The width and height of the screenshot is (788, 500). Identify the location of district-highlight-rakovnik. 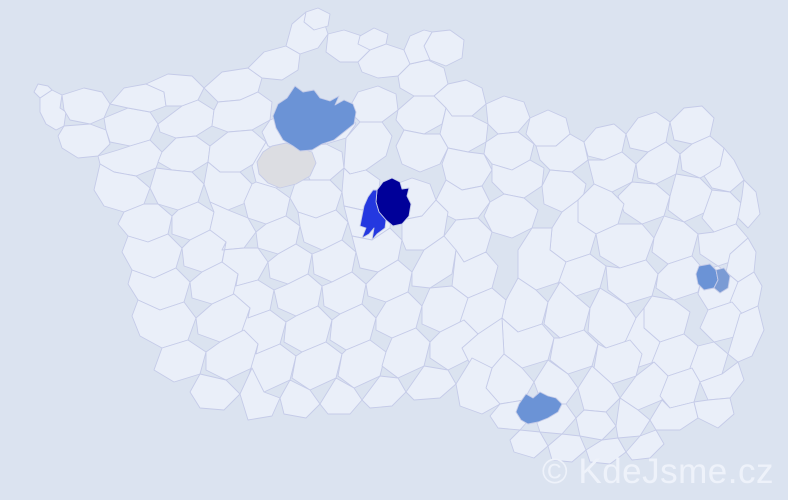
(286, 165).